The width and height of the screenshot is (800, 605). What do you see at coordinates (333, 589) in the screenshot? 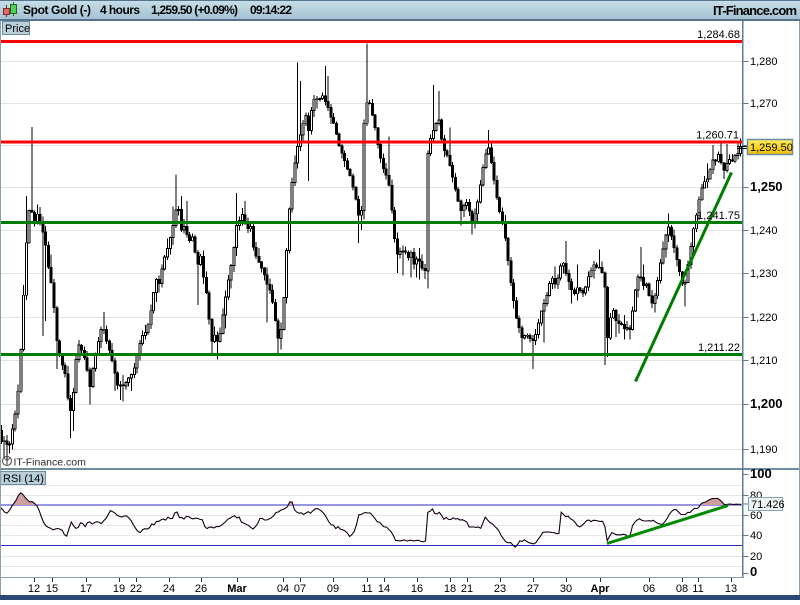
I see `svg-text: 09` at bounding box center [333, 589].